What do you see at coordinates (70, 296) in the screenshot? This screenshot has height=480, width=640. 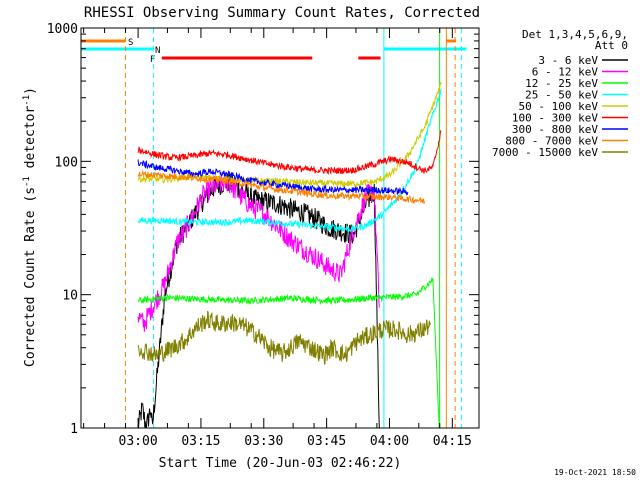 I see `y-tick-label: 10` at bounding box center [70, 296].